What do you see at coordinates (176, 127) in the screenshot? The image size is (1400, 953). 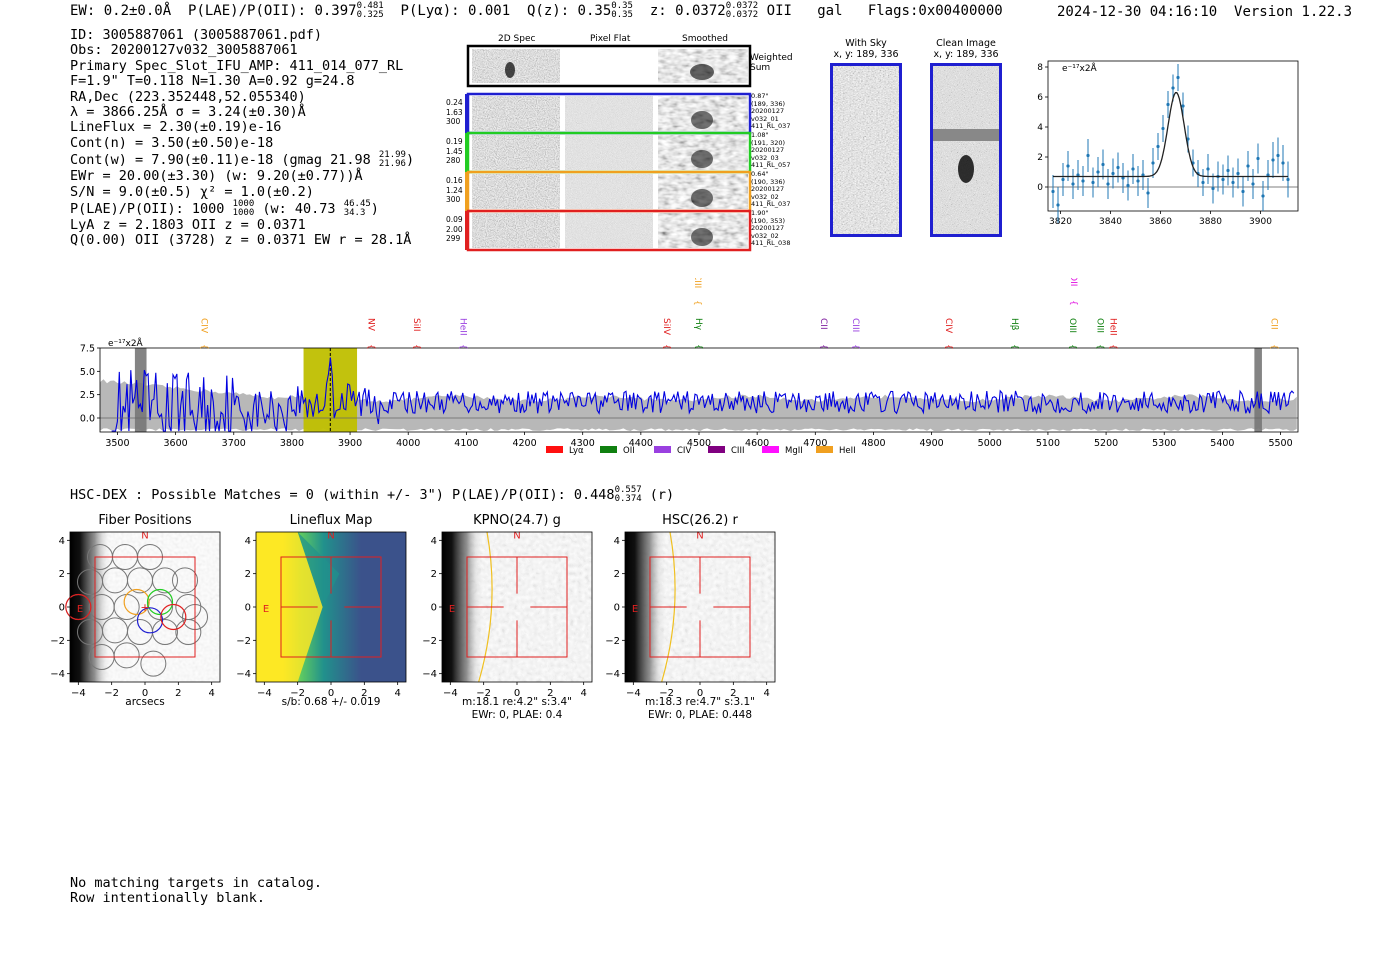 I see `info-lineflux: LineFlux = 2.30(±0.19)e-16` at bounding box center [176, 127].